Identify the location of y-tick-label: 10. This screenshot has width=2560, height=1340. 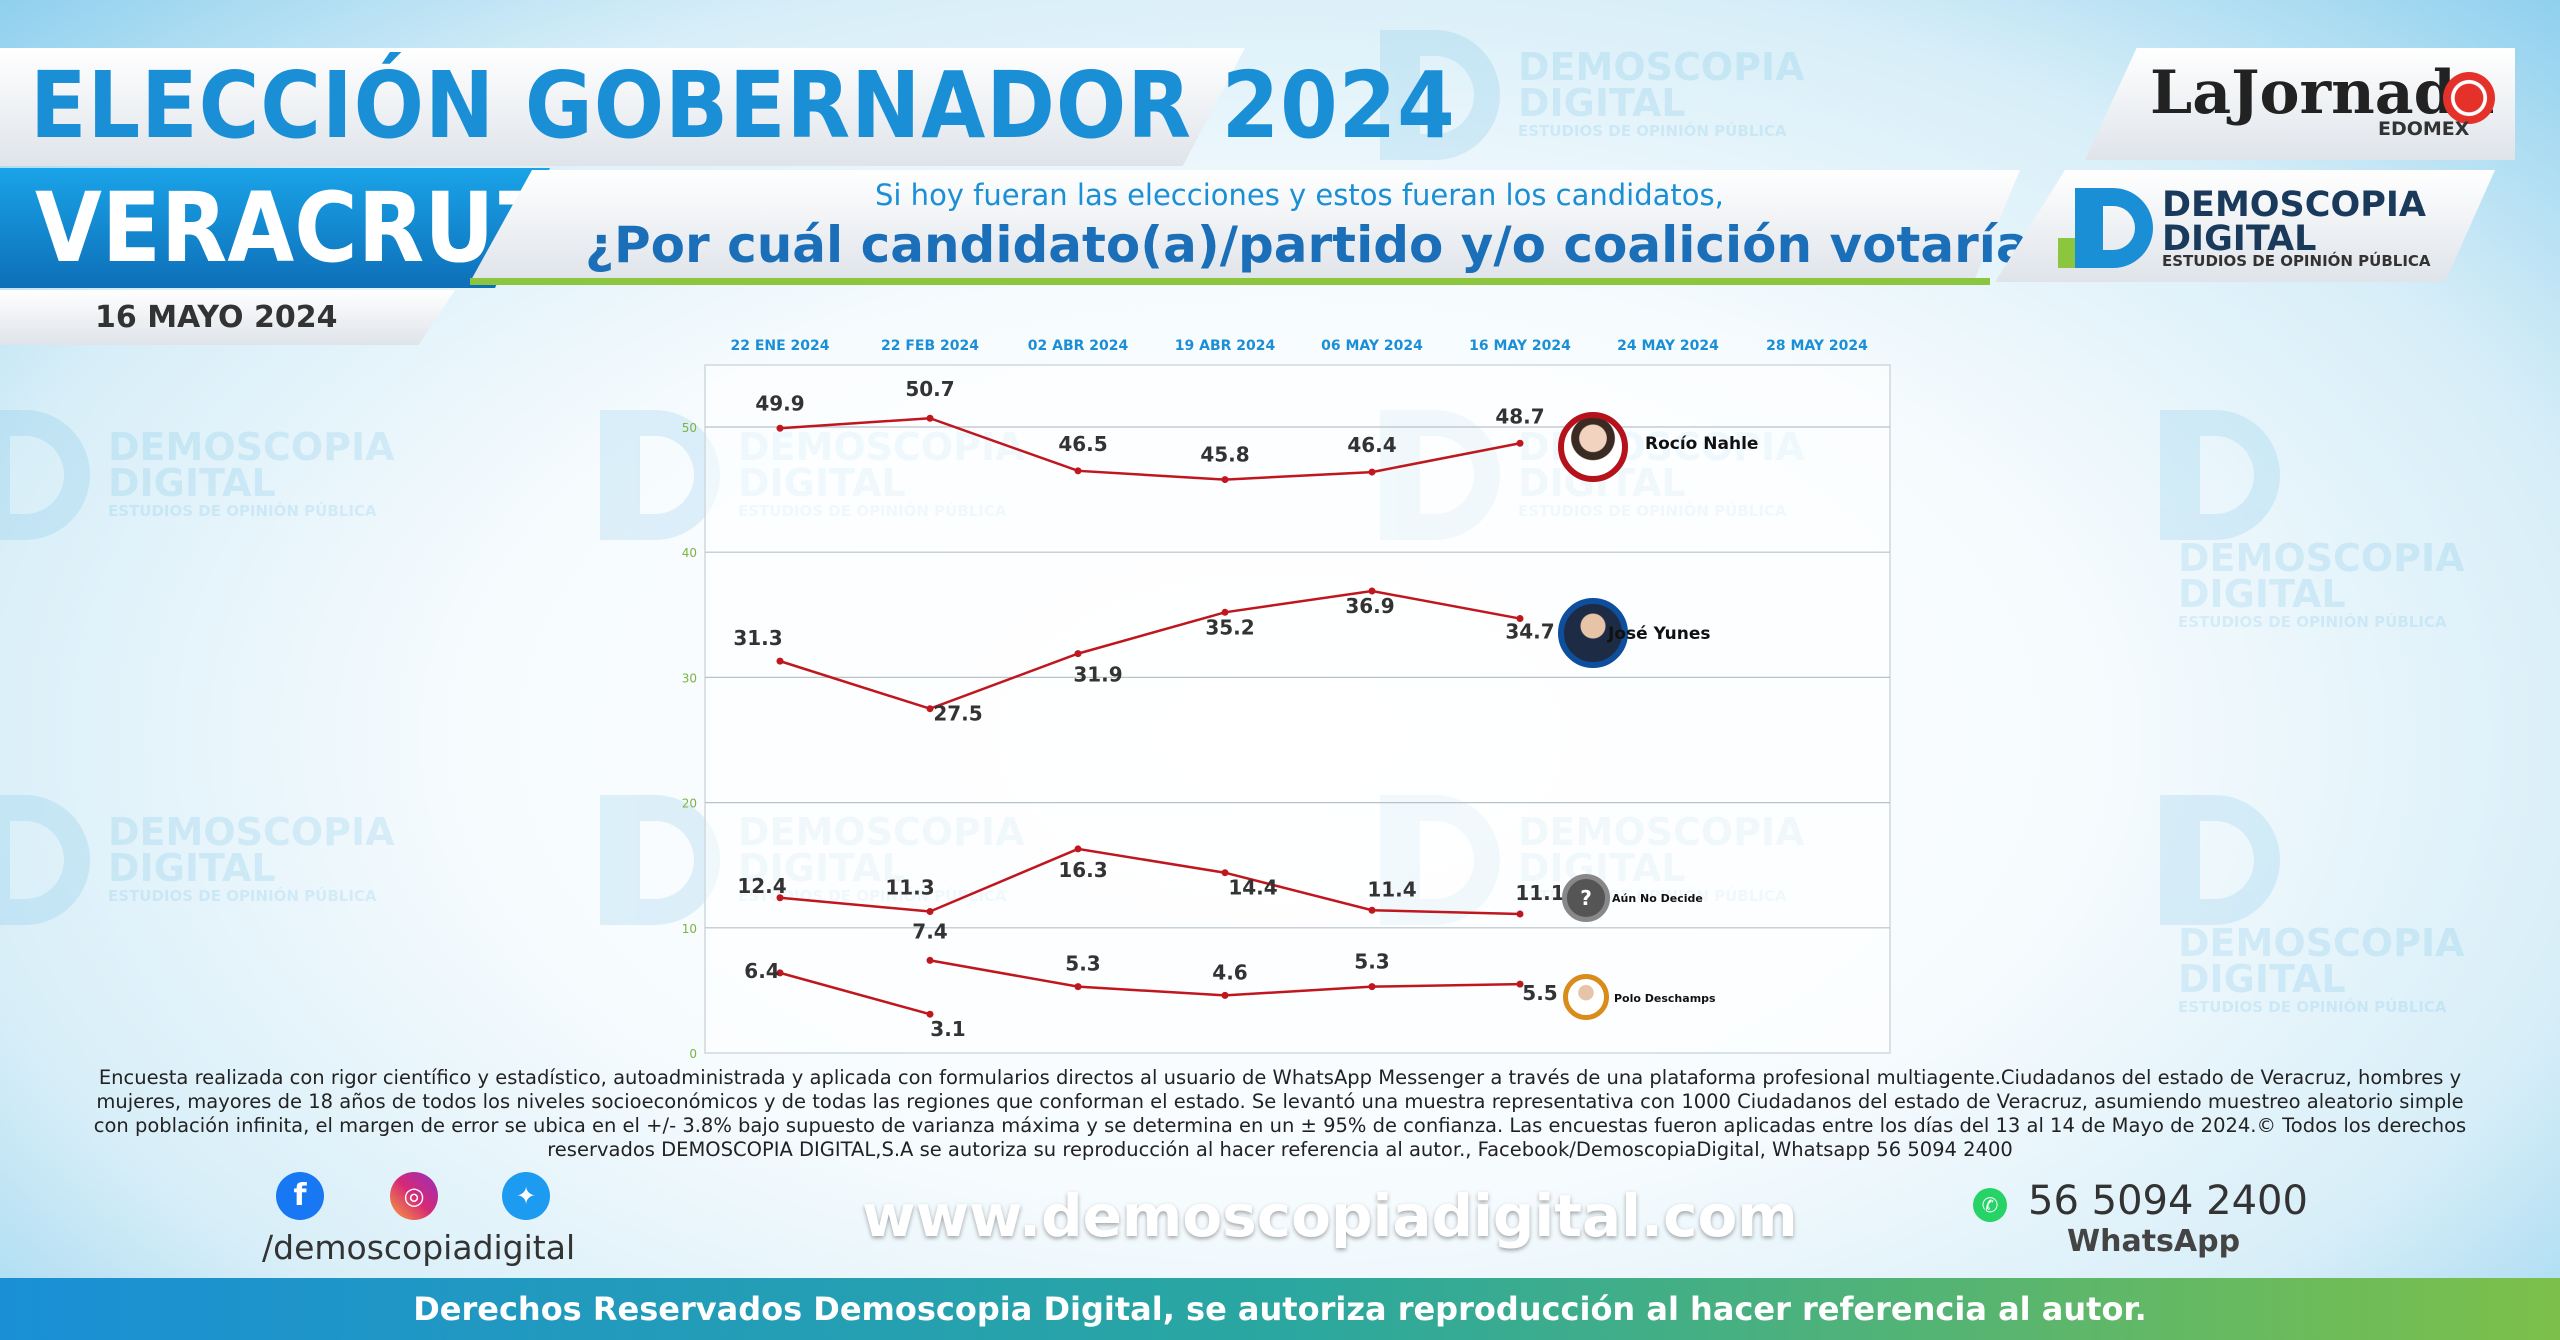
(689, 929).